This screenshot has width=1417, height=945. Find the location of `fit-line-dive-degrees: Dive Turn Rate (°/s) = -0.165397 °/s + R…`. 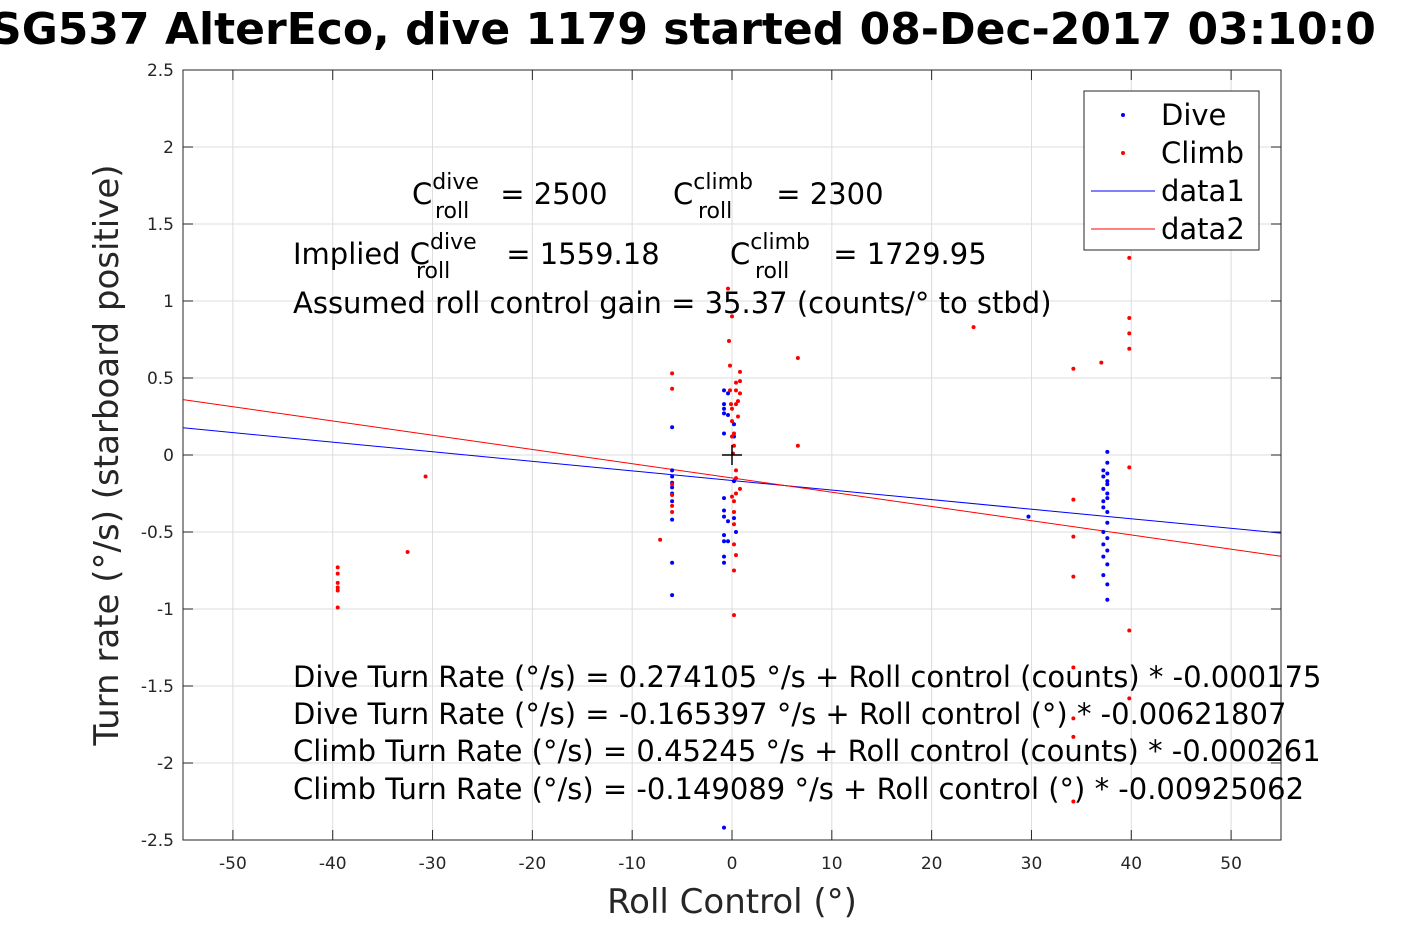

fit-line-dive-degrees: Dive Turn Rate (°/s) = -0.165397 °/s + R… is located at coordinates (789, 714).